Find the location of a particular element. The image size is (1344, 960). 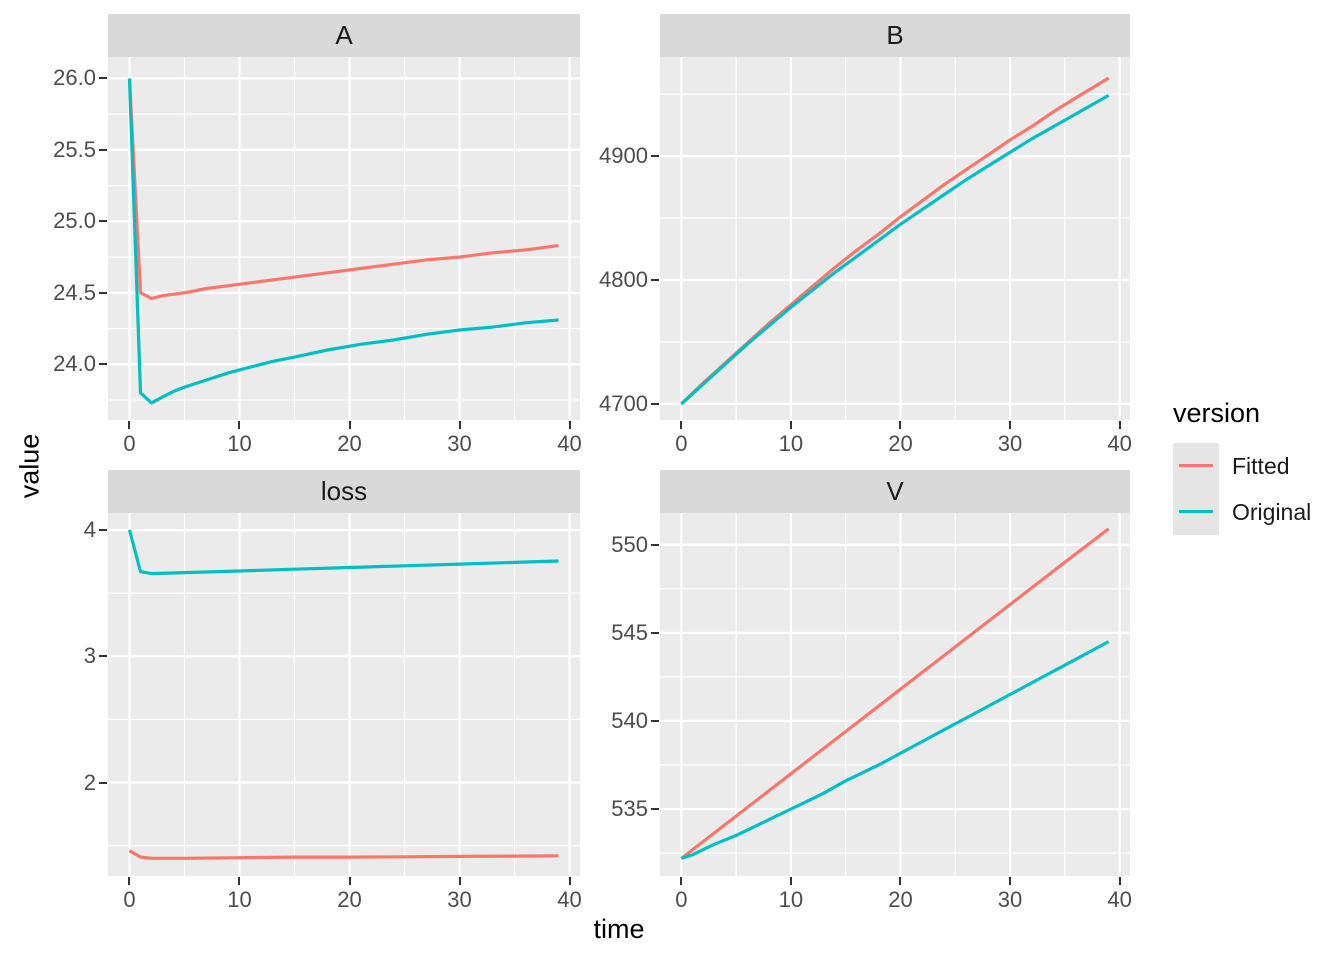

legend-item-fitted: Fitted is located at coordinates (1242, 466).